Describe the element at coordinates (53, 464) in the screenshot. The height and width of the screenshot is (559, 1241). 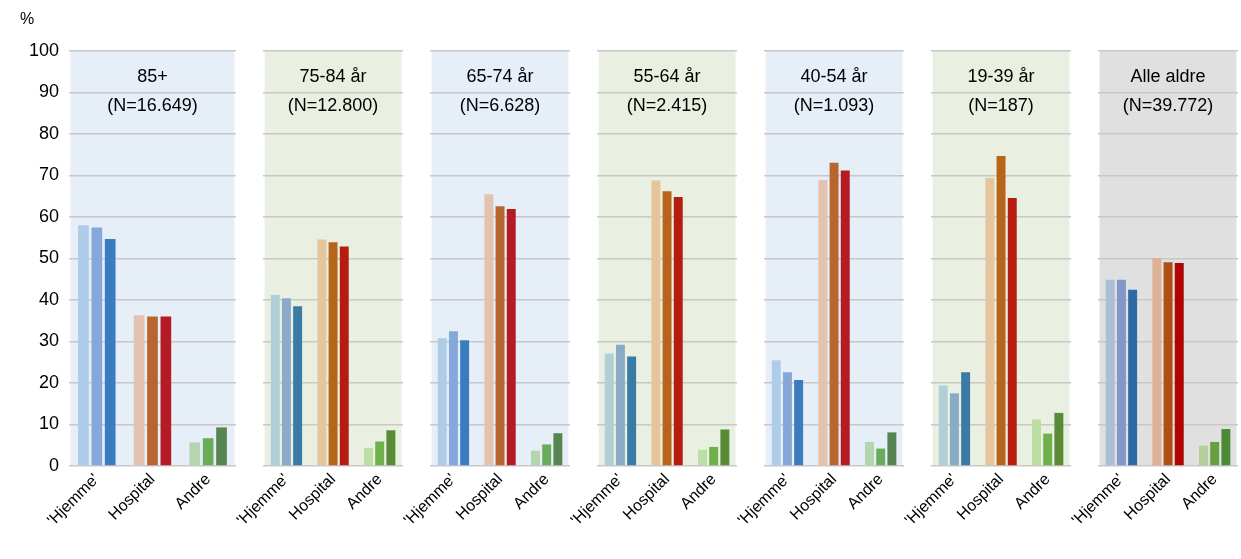
I see `y-tick-label: 0` at that location.